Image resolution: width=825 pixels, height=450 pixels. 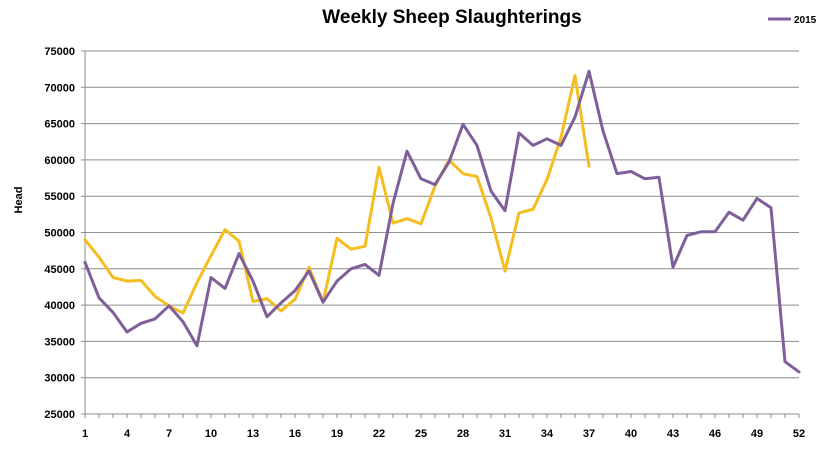 I want to click on x-tick-label: 1, so click(x=85, y=434).